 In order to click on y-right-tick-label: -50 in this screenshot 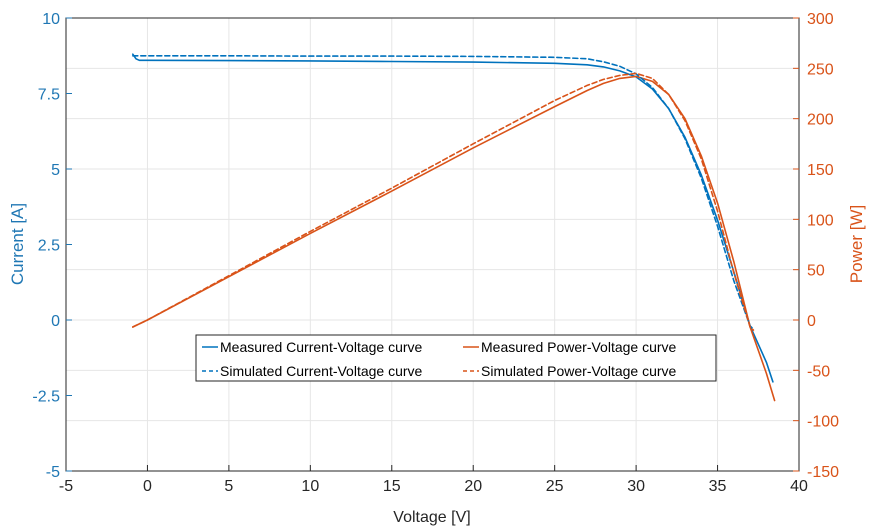, I will do `click(818, 371)`.